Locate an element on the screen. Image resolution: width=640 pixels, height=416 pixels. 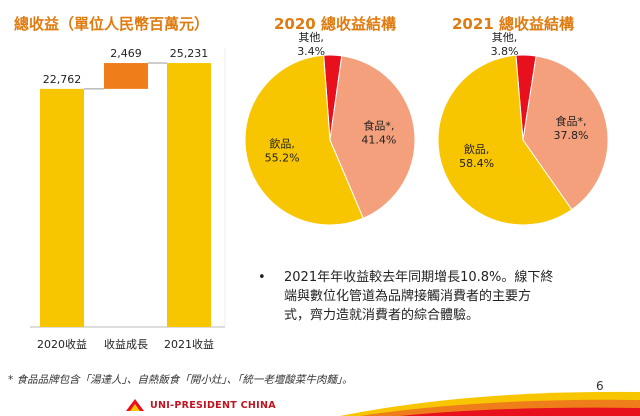
pie-2020-title: 2020 總收益結構 is located at coordinates (335, 24).